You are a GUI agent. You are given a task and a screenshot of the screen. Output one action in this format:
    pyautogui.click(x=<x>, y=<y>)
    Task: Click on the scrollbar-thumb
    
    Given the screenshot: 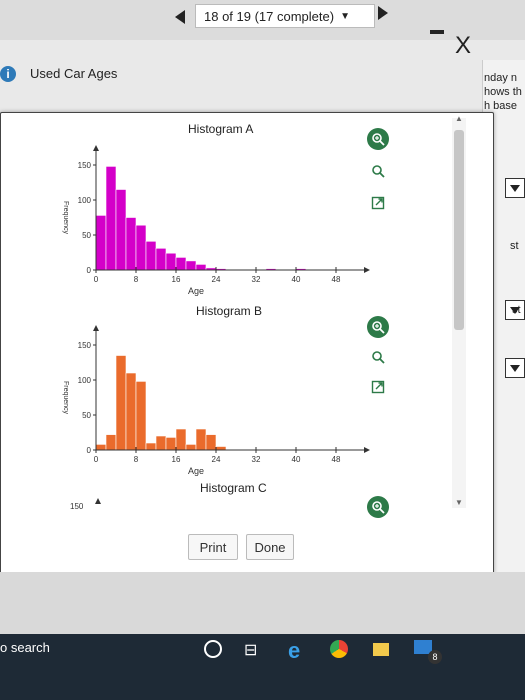 What is the action you would take?
    pyautogui.click(x=459, y=230)
    